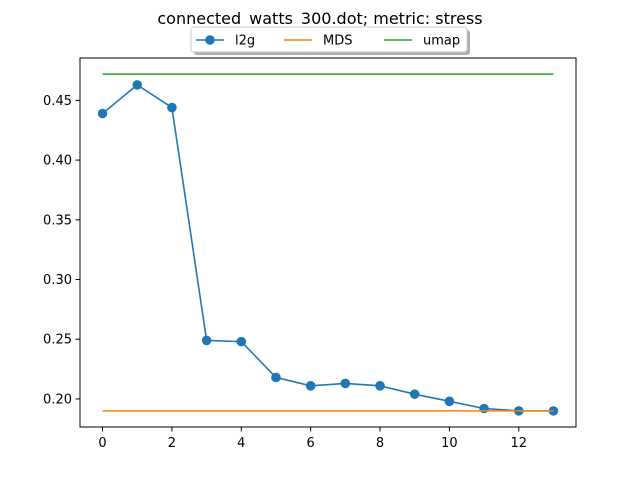 Image resolution: width=640 pixels, height=480 pixels. What do you see at coordinates (245, 41) in the screenshot?
I see `legend-label-l2g: l2g` at bounding box center [245, 41].